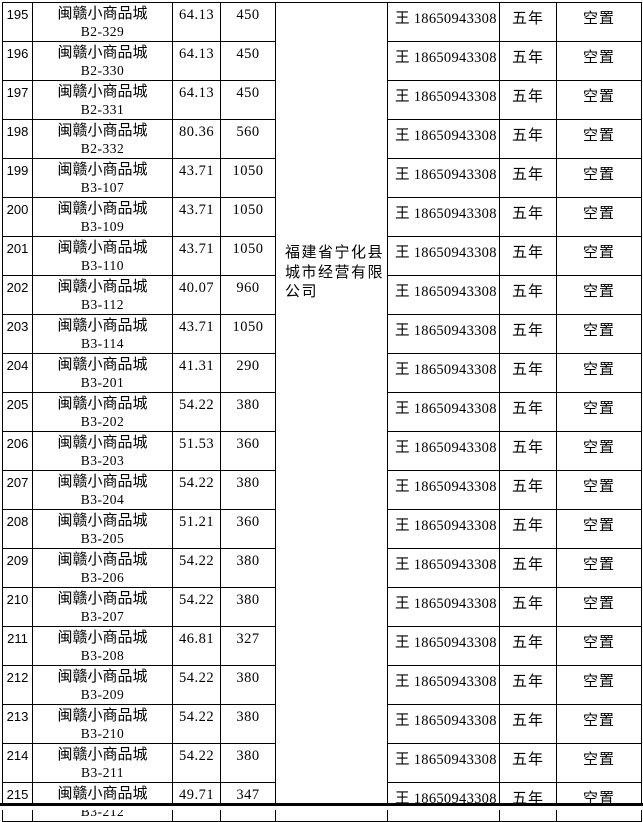  What do you see at coordinates (17, 256) in the screenshot?
I see `row-number-cell: 201` at bounding box center [17, 256].